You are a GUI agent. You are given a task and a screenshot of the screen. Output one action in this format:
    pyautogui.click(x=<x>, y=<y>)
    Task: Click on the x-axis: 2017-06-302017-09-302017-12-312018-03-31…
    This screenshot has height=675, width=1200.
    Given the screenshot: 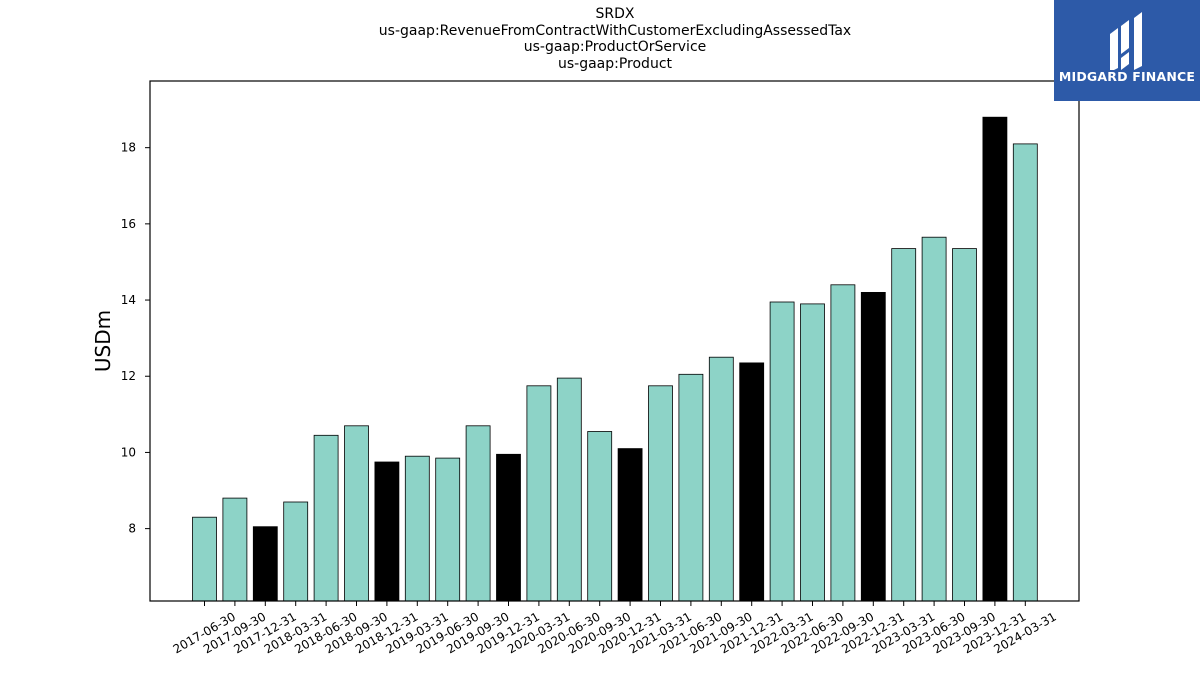 What is the action you would take?
    pyautogui.click(x=615, y=628)
    